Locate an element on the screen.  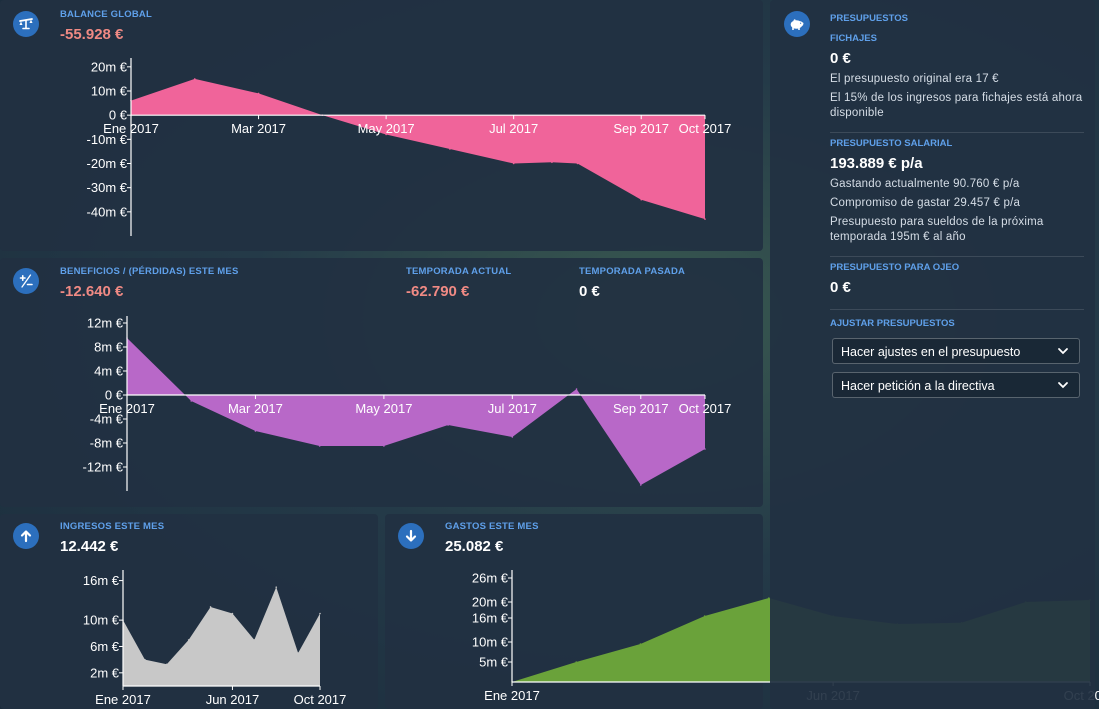
board-request-dropdown-label: Hacer petición a la directiva is located at coordinates (918, 386).